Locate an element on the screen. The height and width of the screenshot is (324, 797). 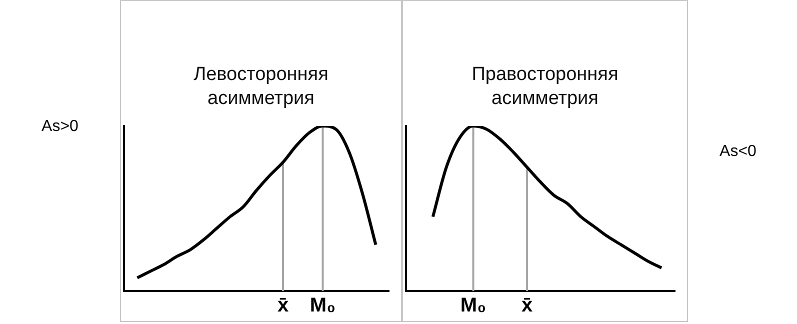
text: As>0 is located at coordinates (60, 127).